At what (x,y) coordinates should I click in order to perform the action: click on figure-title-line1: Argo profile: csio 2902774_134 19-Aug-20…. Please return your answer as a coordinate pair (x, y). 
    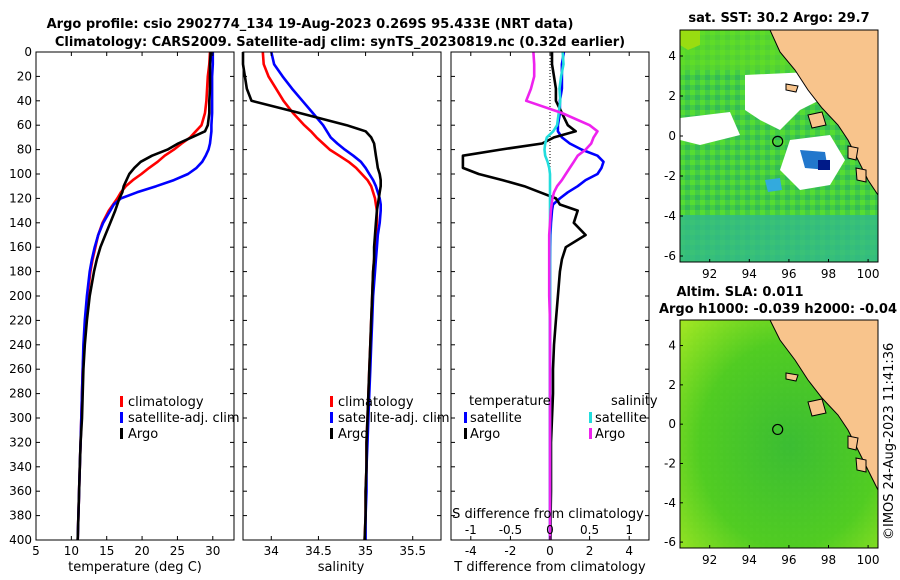
    Looking at the image, I should click on (310, 24).